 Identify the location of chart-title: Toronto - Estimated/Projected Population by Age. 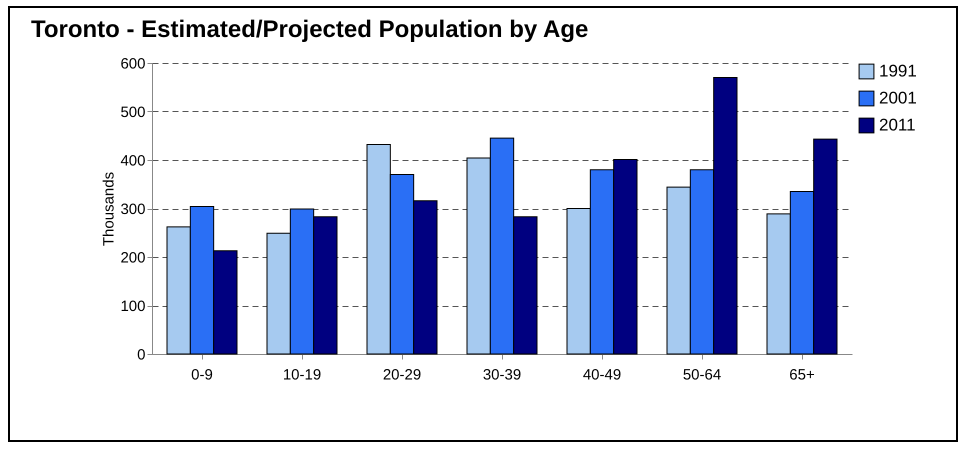
(309, 29).